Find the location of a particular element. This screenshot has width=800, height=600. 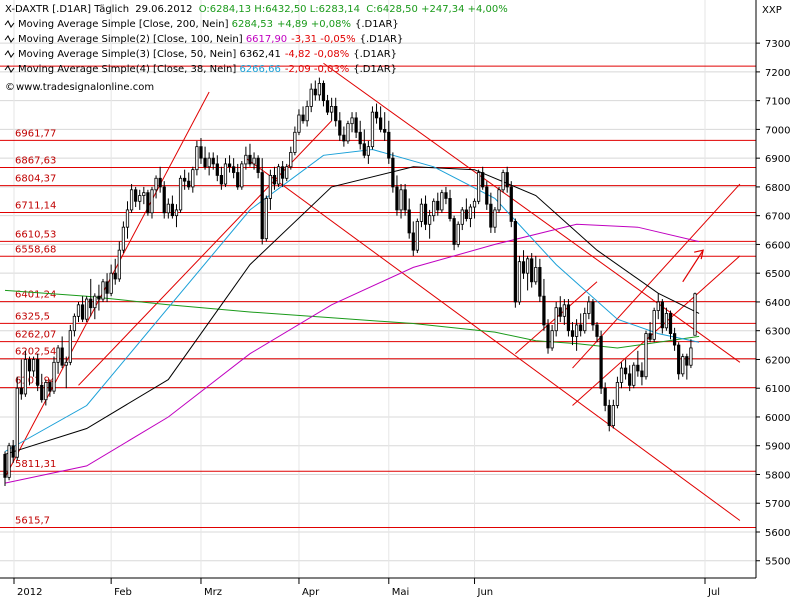

x-tick-label: 2012 is located at coordinates (29, 592).